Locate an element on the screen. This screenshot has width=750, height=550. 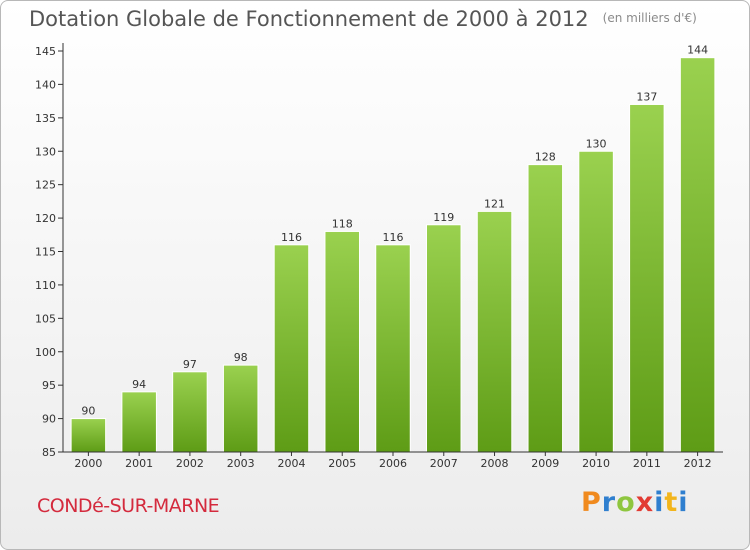
data-label: 94 is located at coordinates (139, 384).